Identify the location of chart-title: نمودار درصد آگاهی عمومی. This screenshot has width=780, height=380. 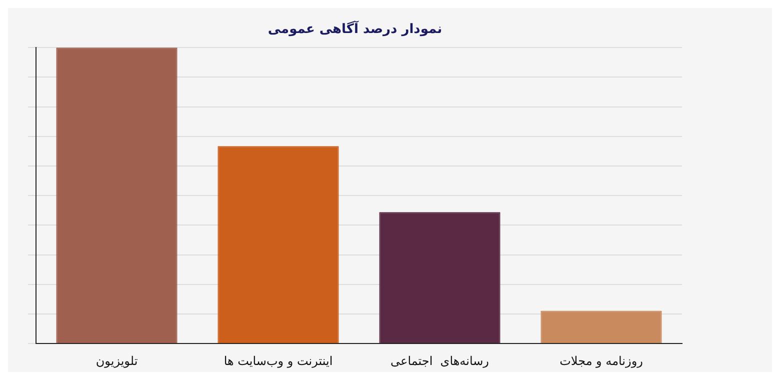
(355, 29).